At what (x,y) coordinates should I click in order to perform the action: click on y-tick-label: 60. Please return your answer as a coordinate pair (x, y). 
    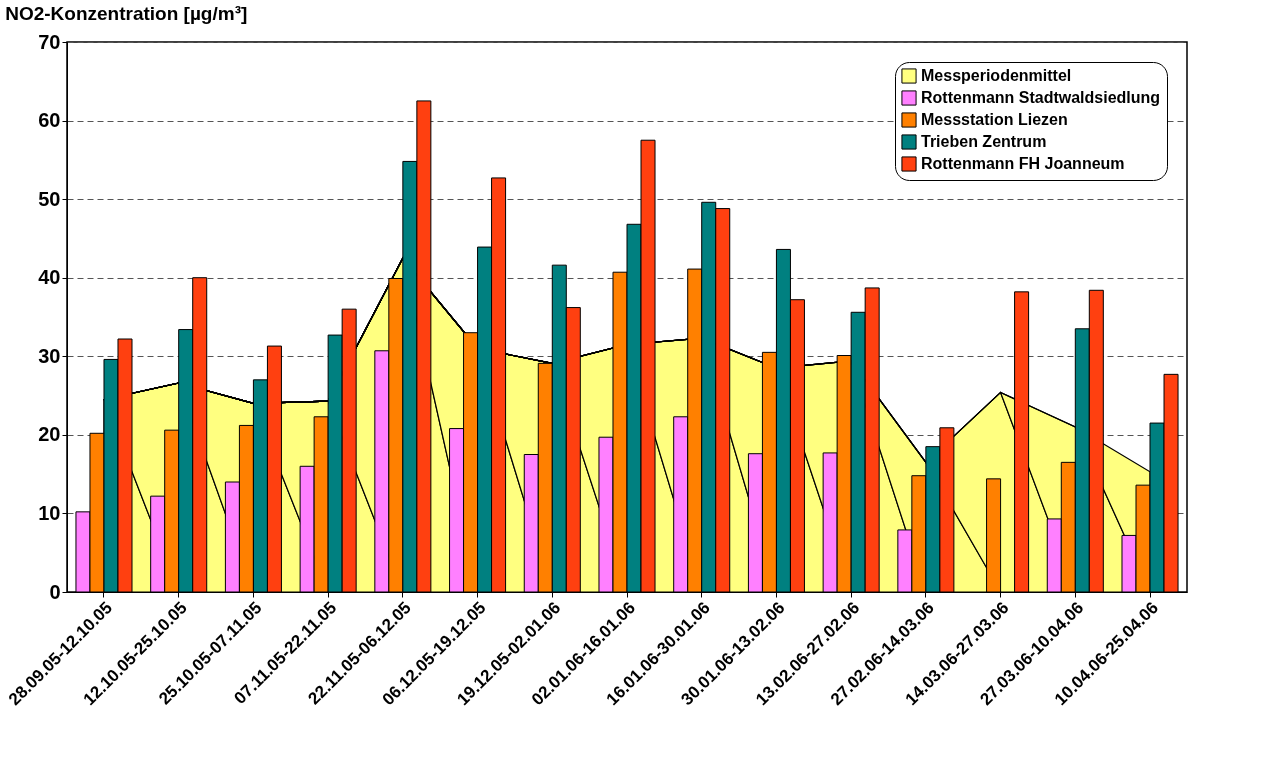
    Looking at the image, I should click on (49, 120).